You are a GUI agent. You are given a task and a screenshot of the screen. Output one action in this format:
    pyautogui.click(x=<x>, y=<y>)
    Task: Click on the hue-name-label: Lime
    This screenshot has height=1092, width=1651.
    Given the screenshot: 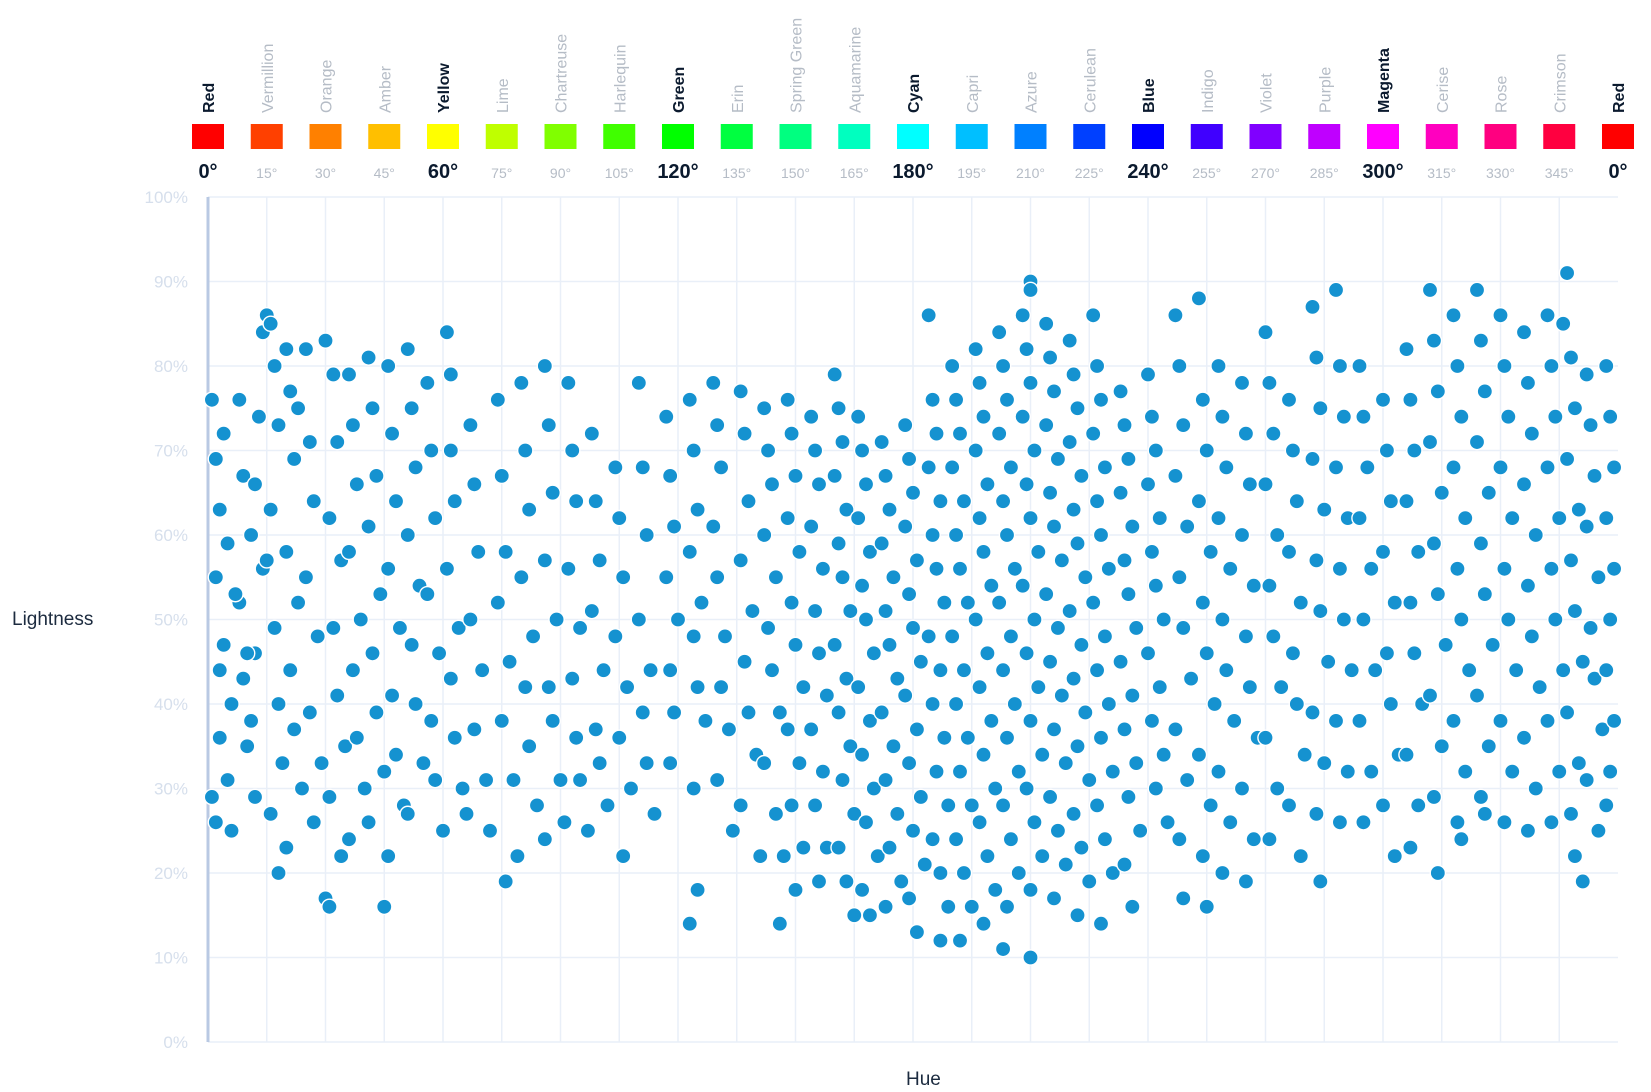 What is the action you would take?
    pyautogui.click(x=503, y=95)
    